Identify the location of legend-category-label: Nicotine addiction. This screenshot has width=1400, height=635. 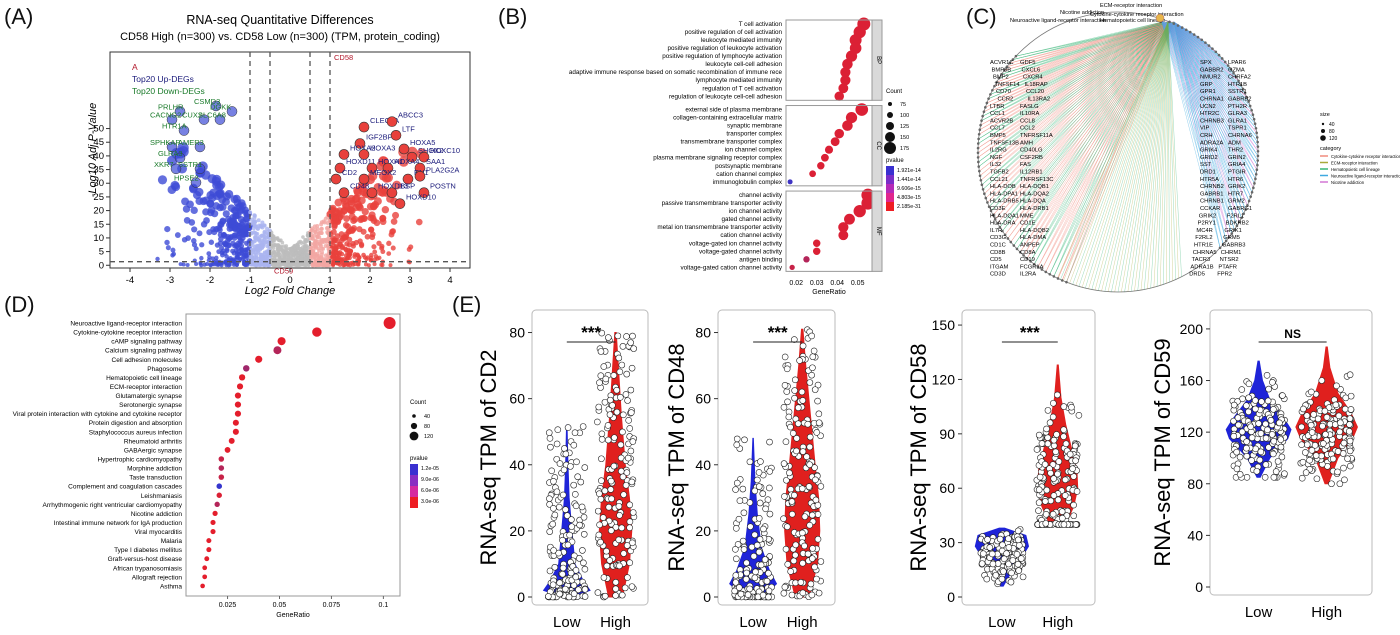
(1348, 182).